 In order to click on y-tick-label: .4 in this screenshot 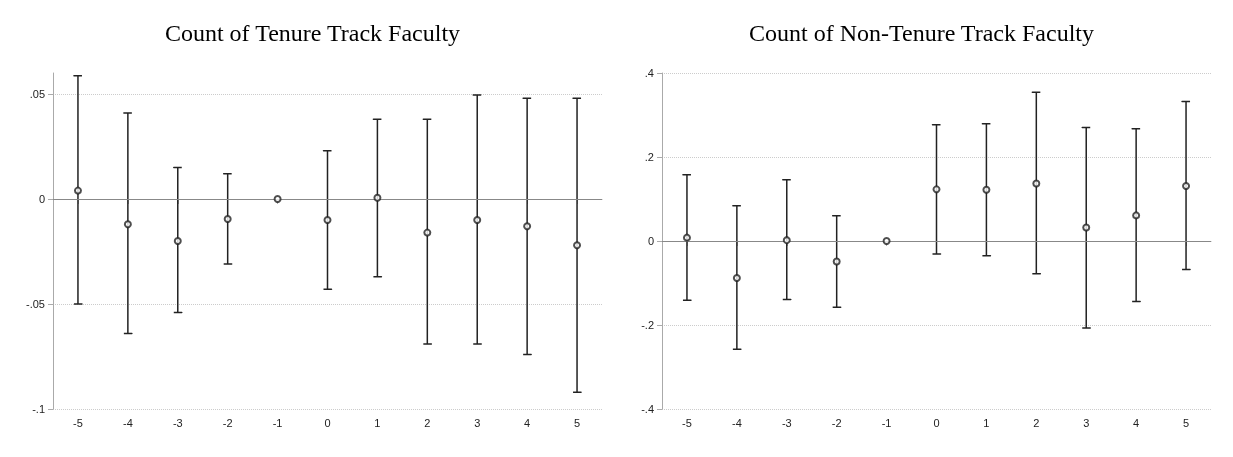, I will do `click(649, 73)`.